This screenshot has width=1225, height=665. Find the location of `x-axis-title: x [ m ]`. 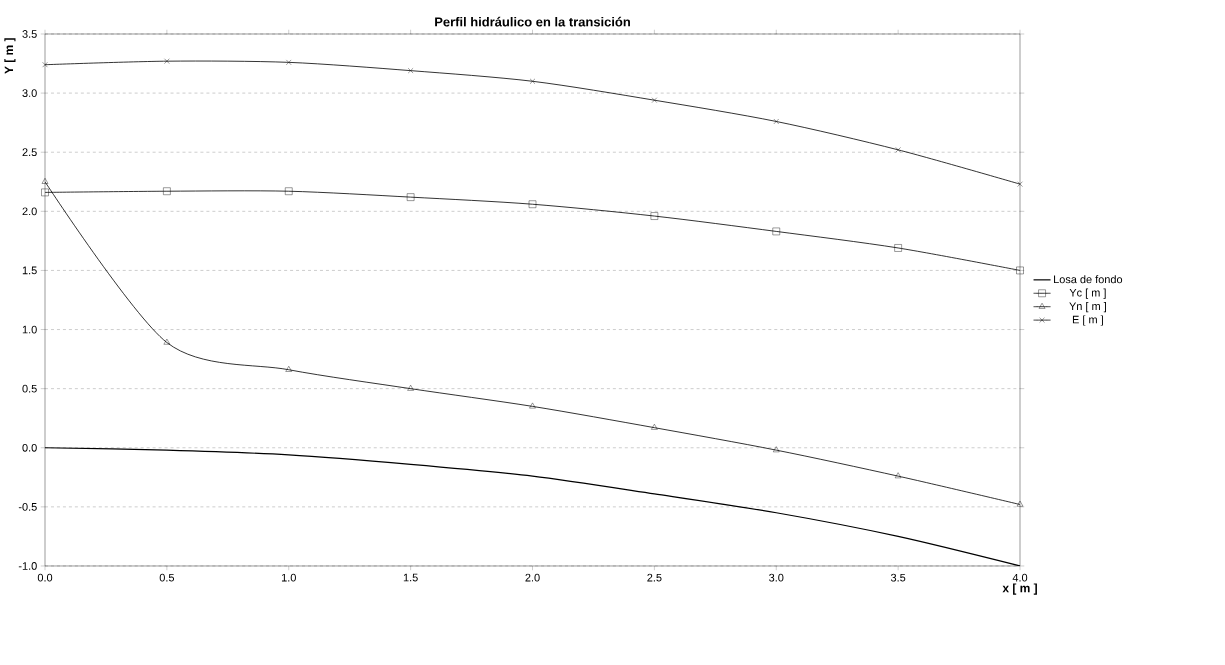

x-axis-title: x [ m ] is located at coordinates (1019, 589).